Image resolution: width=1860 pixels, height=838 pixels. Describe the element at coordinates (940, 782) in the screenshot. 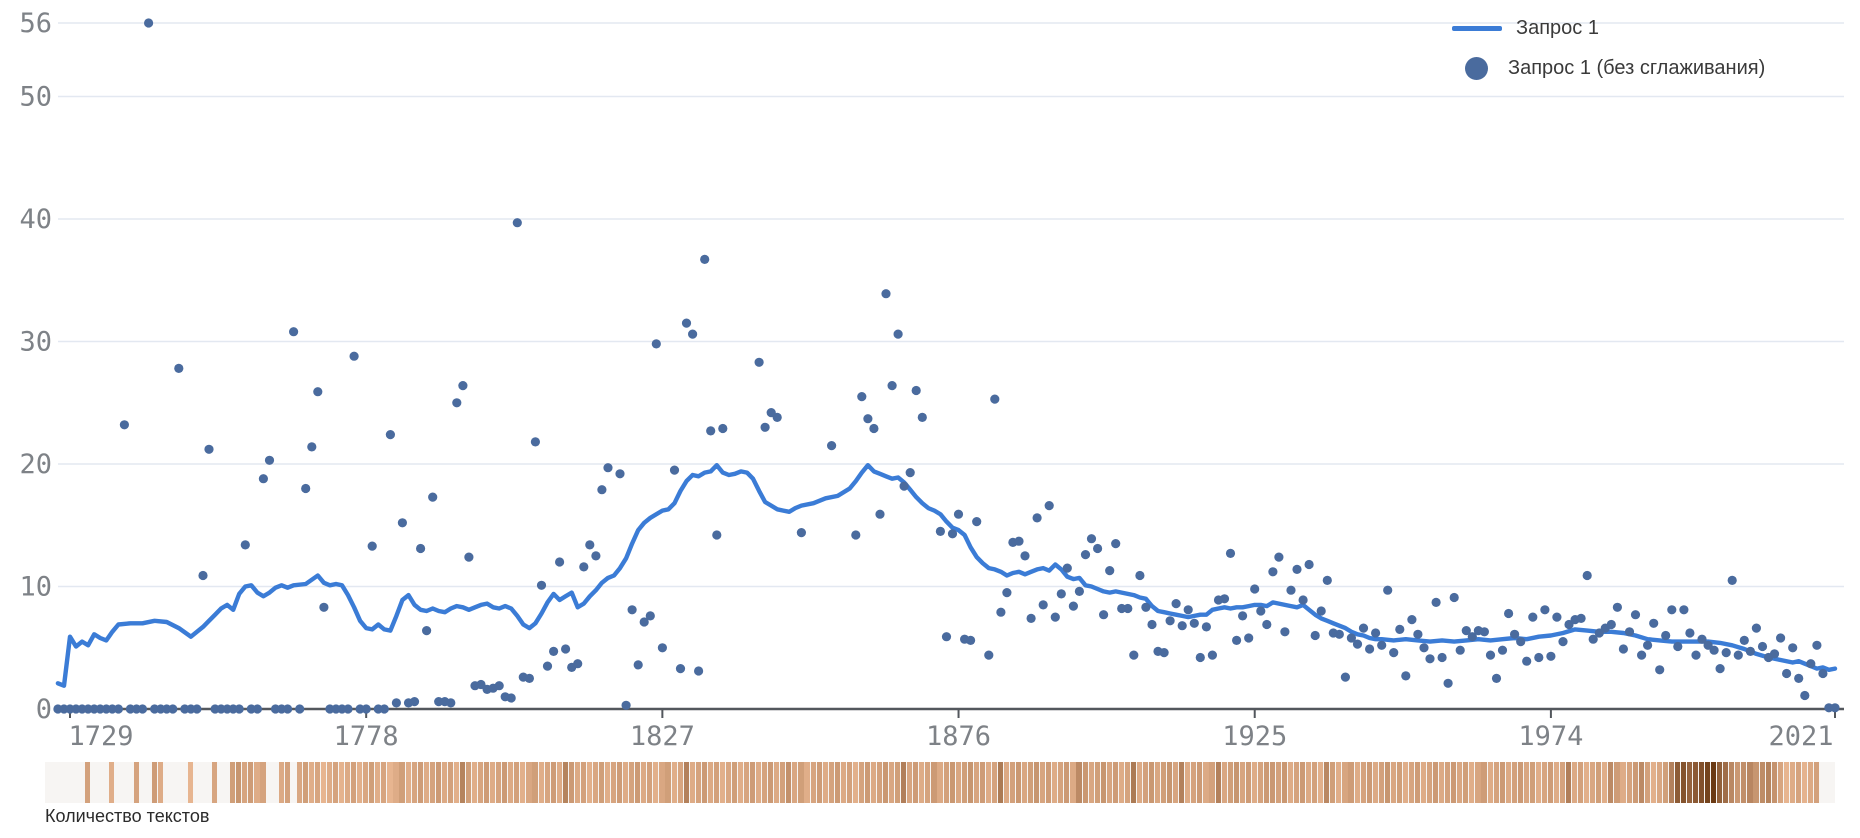

I see `texts-count-heatstrip` at that location.